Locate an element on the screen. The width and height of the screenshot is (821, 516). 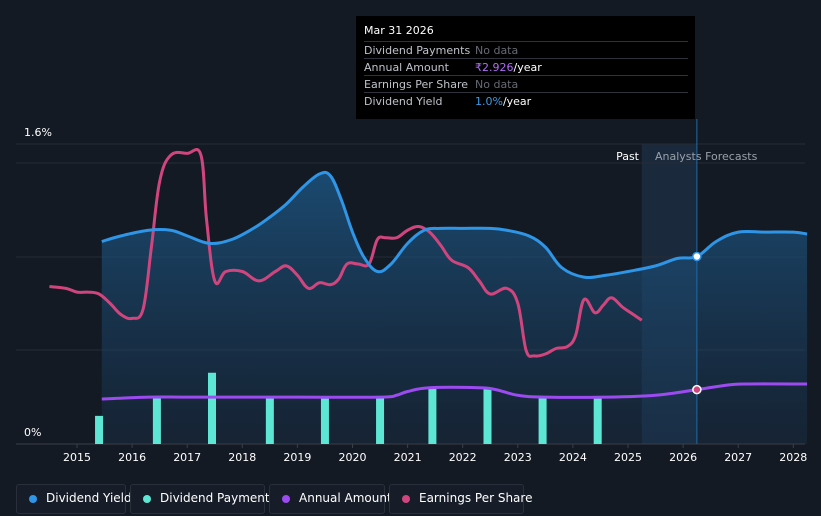
tooltip-row-dividend-yield: Dividend Yield 1.0%/year is located at coordinates (526, 101).